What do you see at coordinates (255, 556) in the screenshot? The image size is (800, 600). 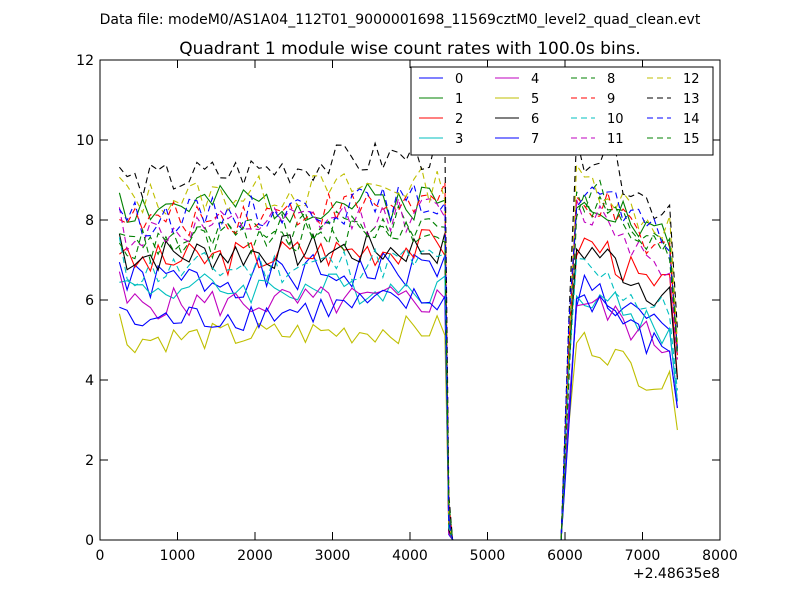 I see `x-tick-label: 2000` at bounding box center [255, 556].